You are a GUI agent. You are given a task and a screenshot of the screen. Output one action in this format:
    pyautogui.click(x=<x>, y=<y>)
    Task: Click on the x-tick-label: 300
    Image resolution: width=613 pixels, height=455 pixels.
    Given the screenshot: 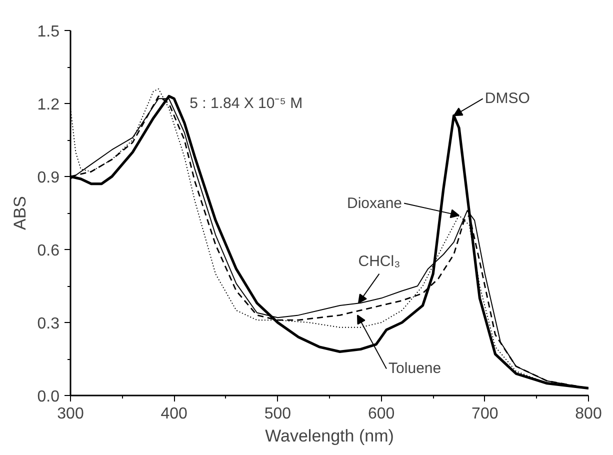 What is the action you would take?
    pyautogui.click(x=70, y=414)
    